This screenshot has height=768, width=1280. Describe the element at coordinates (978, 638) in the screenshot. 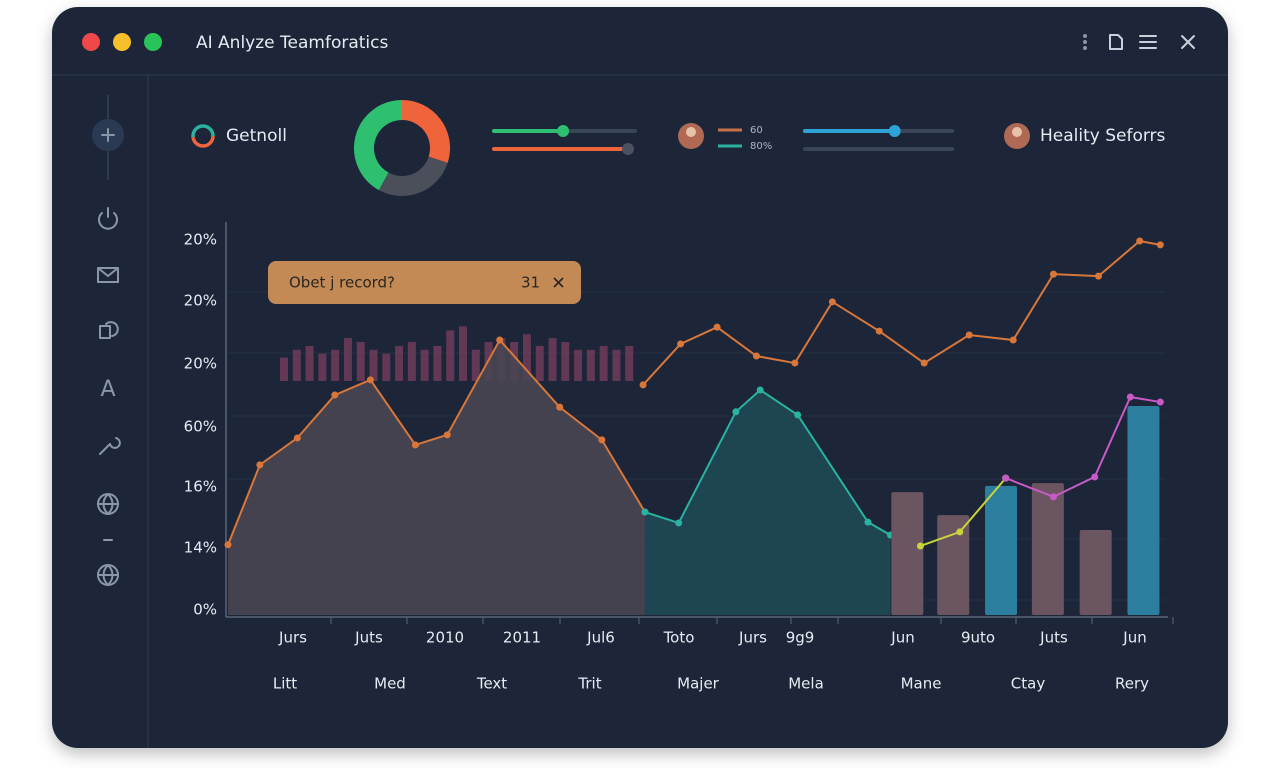

I see `x-tick-label: 9uto` at that location.